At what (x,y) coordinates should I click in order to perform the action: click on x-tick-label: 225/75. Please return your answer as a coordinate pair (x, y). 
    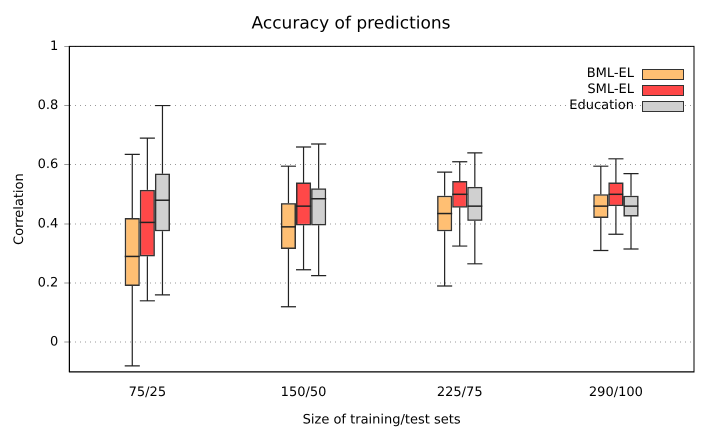
    Looking at the image, I should click on (459, 392).